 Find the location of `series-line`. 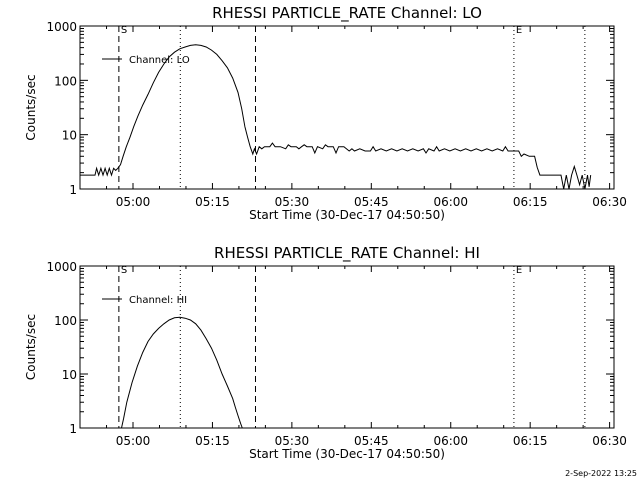

series-line is located at coordinates (182, 372).